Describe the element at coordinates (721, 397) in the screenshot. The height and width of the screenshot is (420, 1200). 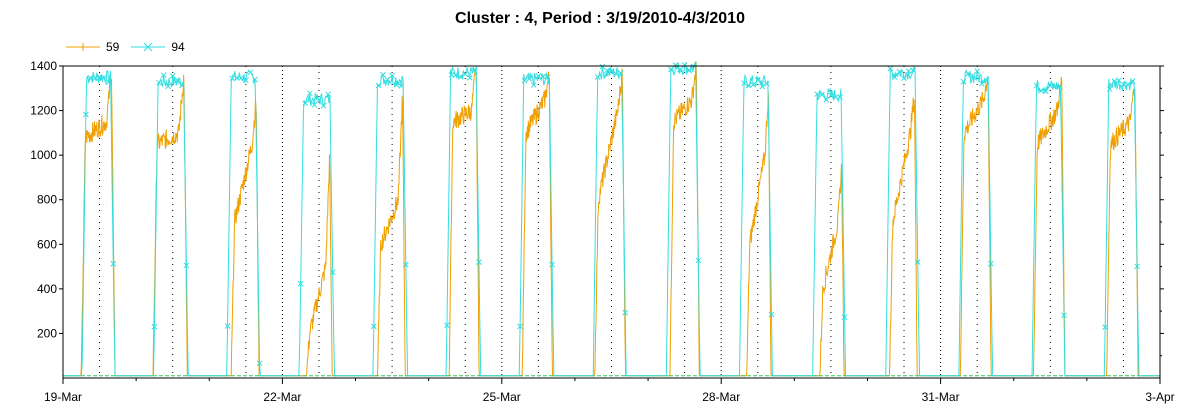
I see `x-tick-label: 28-Mar` at that location.